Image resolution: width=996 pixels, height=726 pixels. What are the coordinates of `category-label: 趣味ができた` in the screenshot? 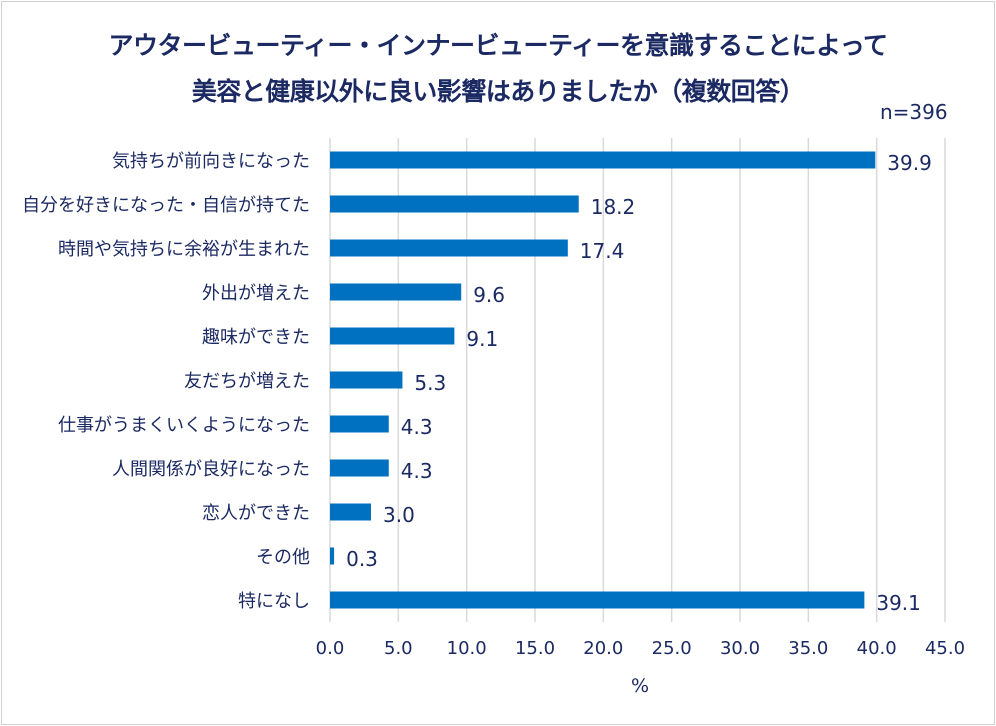 It's located at (256, 337).